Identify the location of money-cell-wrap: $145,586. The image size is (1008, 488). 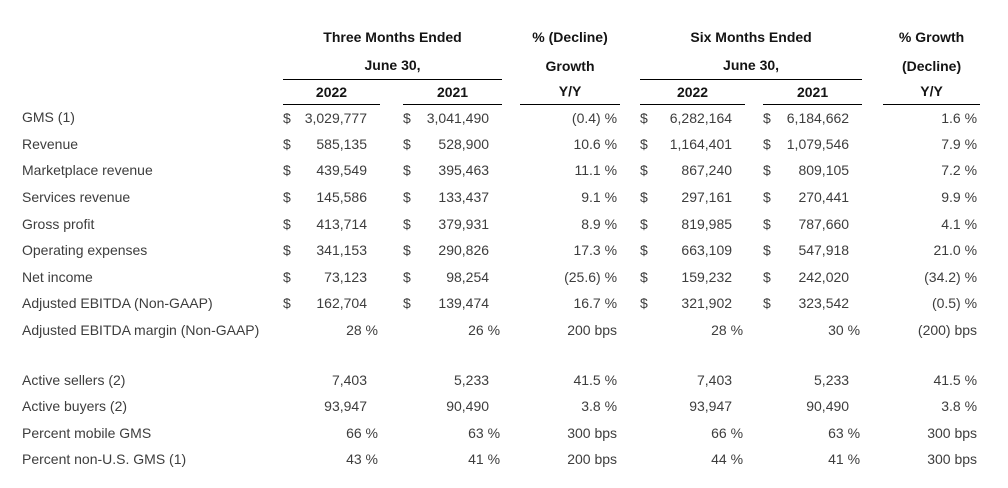
(331, 197).